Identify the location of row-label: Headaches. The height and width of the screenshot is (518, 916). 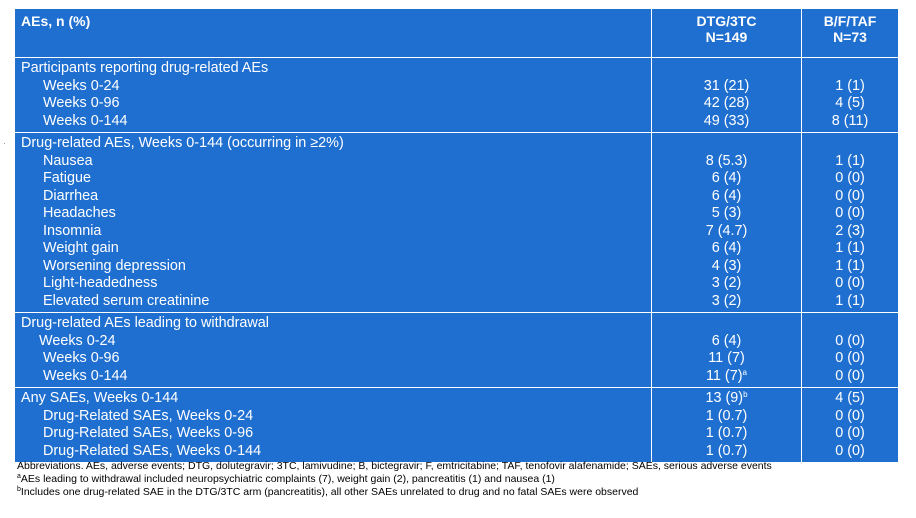
(79, 213).